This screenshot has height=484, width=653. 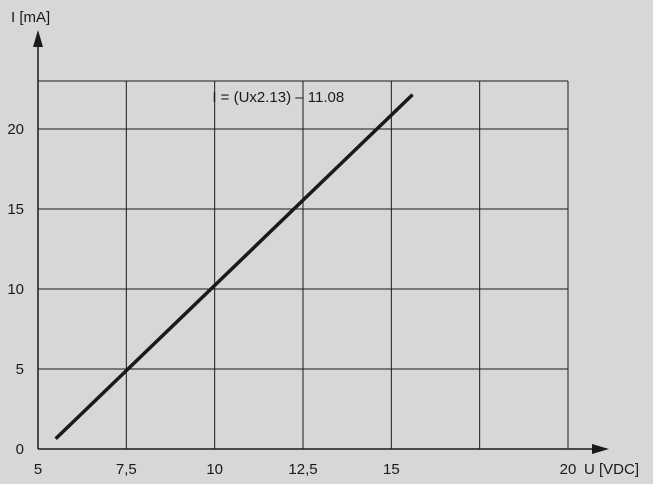 What do you see at coordinates (38, 469) in the screenshot?
I see `x-tick-label: 5` at bounding box center [38, 469].